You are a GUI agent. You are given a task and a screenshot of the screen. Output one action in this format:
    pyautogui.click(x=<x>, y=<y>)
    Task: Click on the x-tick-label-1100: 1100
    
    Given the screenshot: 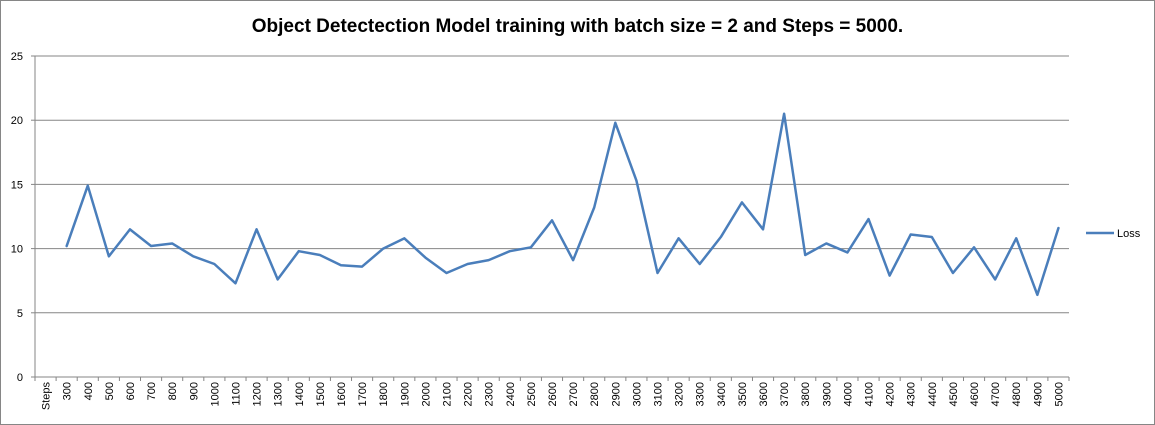 What is the action you would take?
    pyautogui.click(x=236, y=394)
    